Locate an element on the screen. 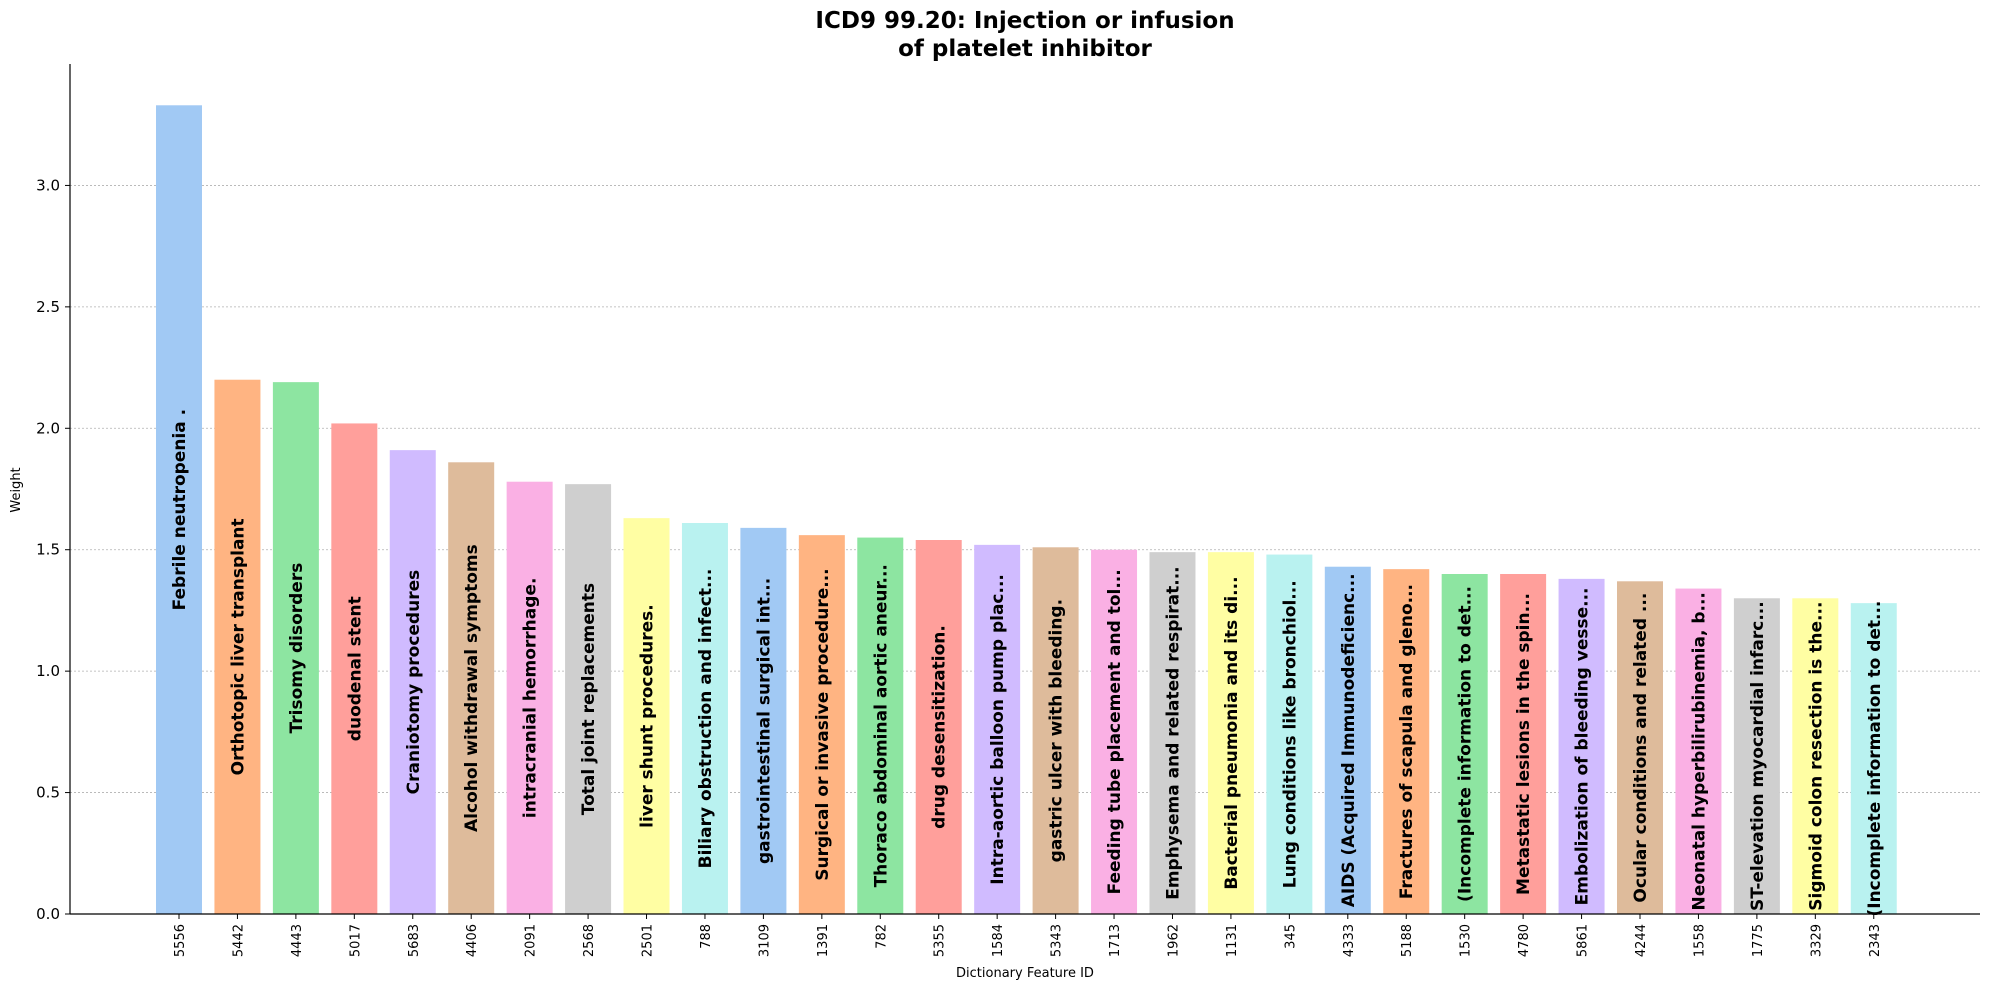 The image size is (1990, 993). x-tick-label-5188: 5188 is located at coordinates (1407, 940).